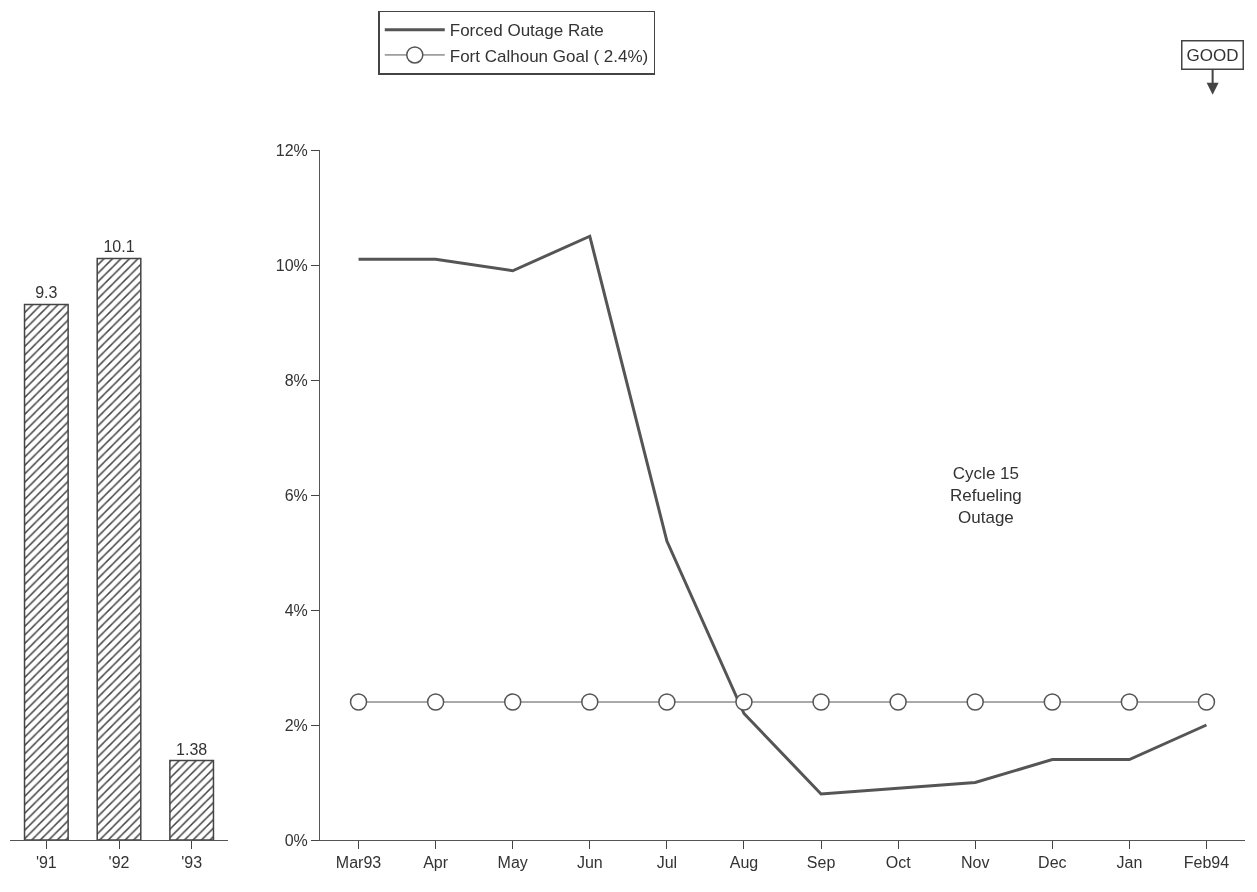 The width and height of the screenshot is (1257, 892). Describe the element at coordinates (46, 293) in the screenshot. I see `data-label: 9.3` at that location.